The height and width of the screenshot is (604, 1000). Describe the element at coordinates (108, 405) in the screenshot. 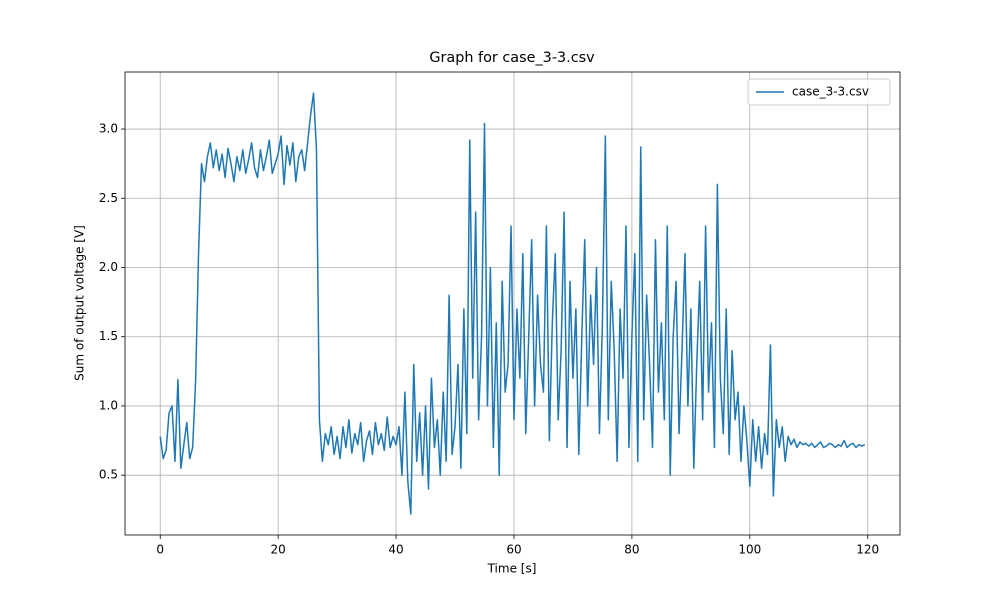

I see `y-tick-label: 1.0` at that location.